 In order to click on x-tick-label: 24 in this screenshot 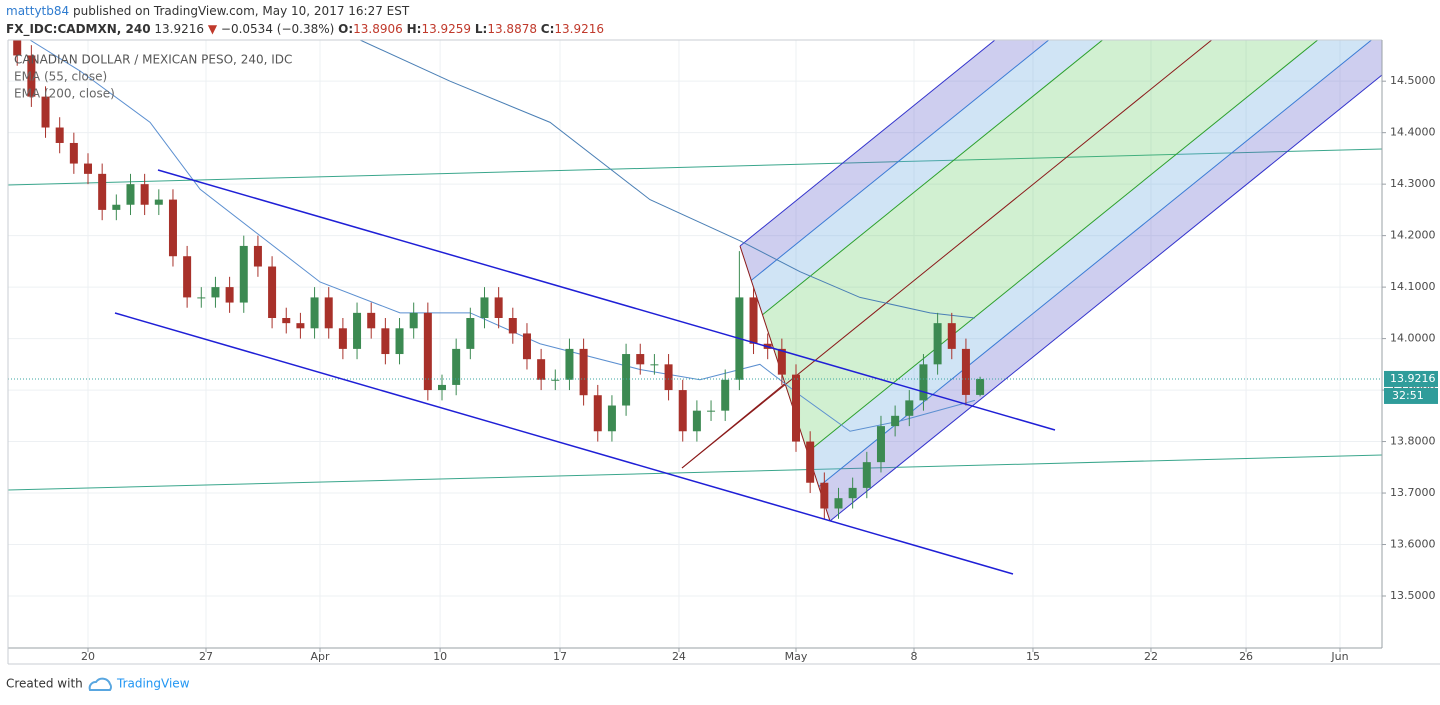, I will do `click(679, 656)`.